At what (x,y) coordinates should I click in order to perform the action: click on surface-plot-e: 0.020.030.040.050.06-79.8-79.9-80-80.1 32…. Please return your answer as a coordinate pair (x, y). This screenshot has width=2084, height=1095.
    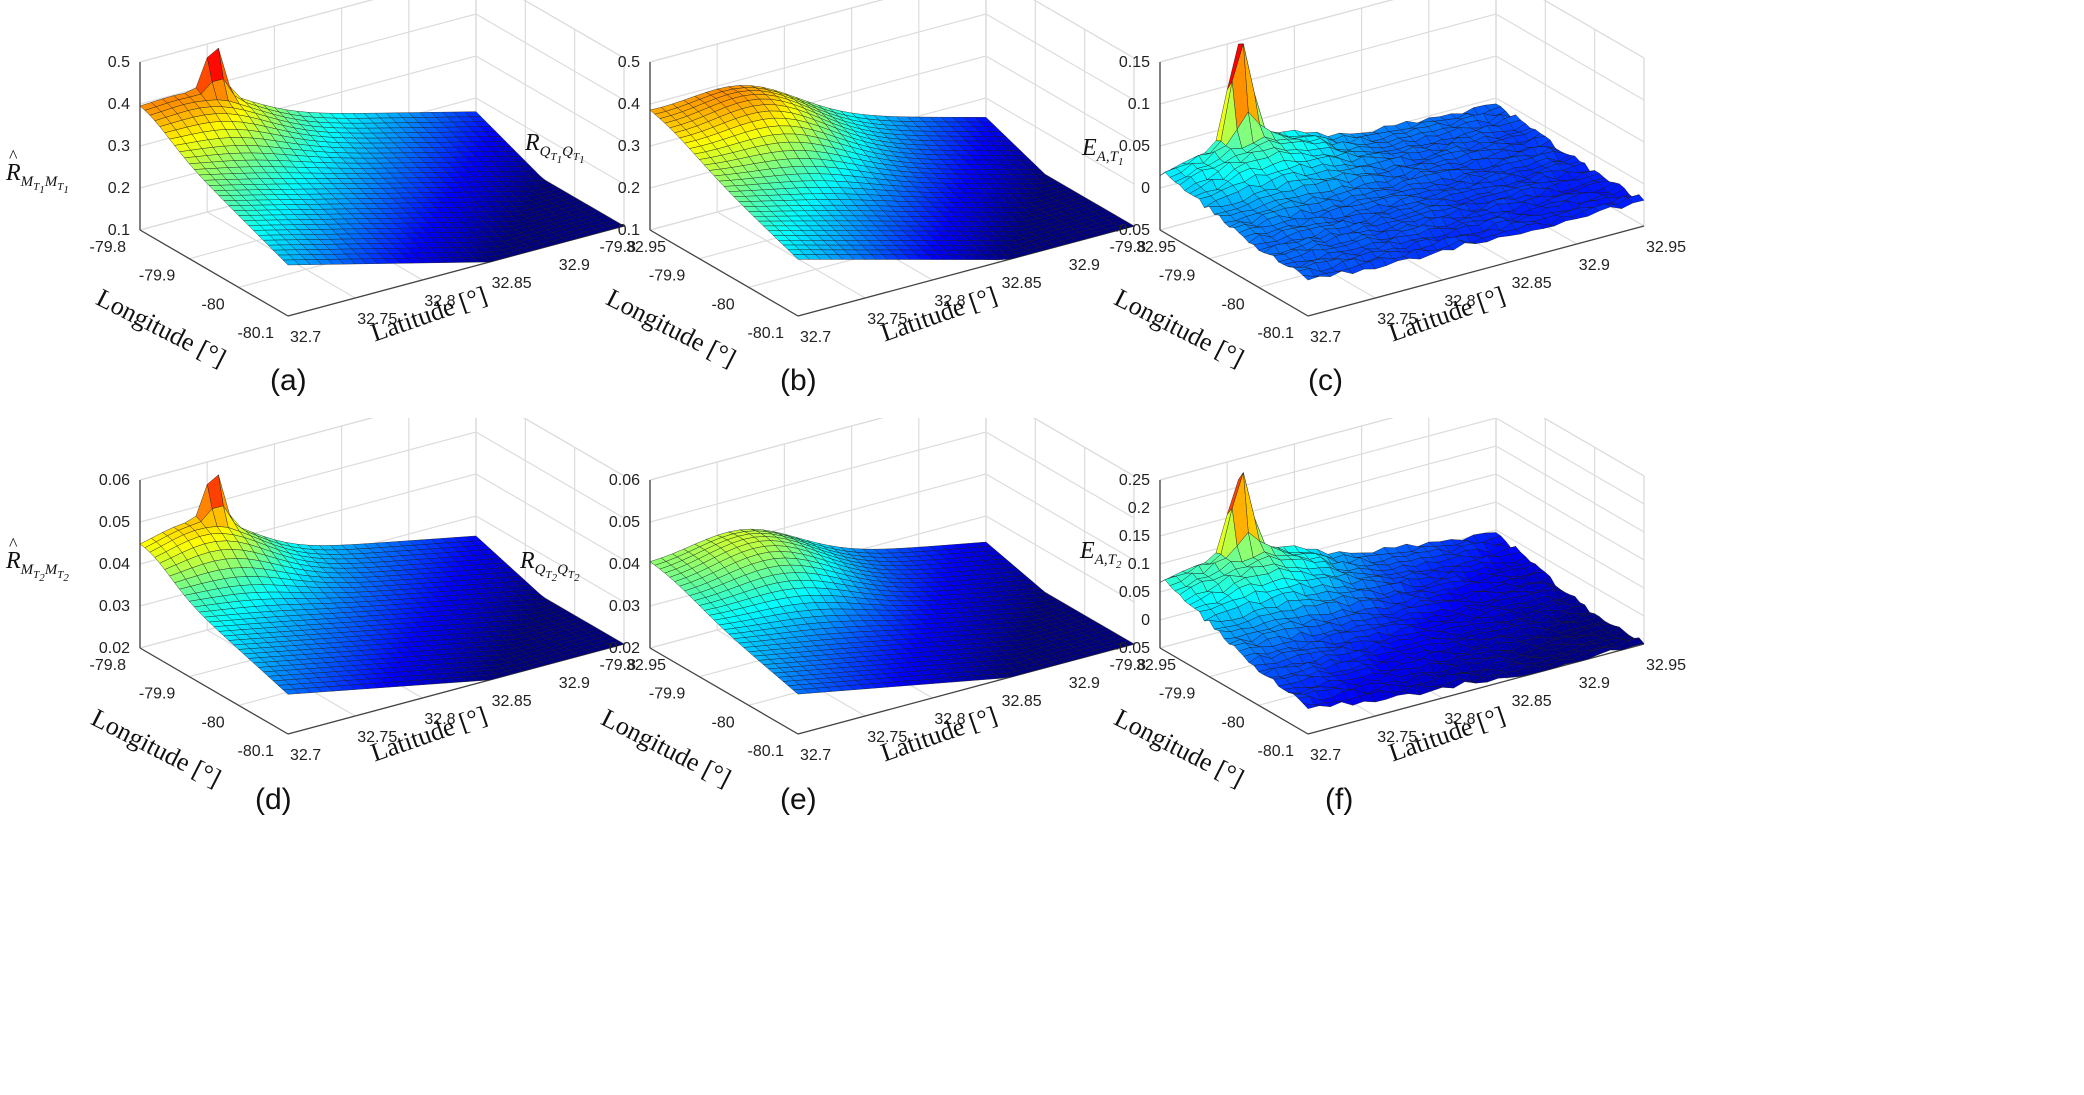
    Looking at the image, I should click on (888, 591).